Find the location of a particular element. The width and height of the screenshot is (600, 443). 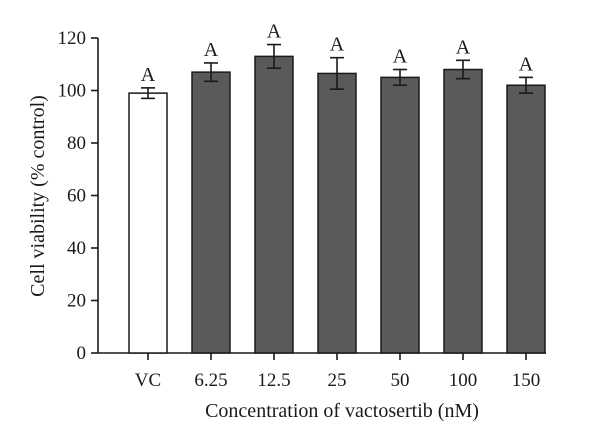

x-tick-label: 100 is located at coordinates (463, 380).